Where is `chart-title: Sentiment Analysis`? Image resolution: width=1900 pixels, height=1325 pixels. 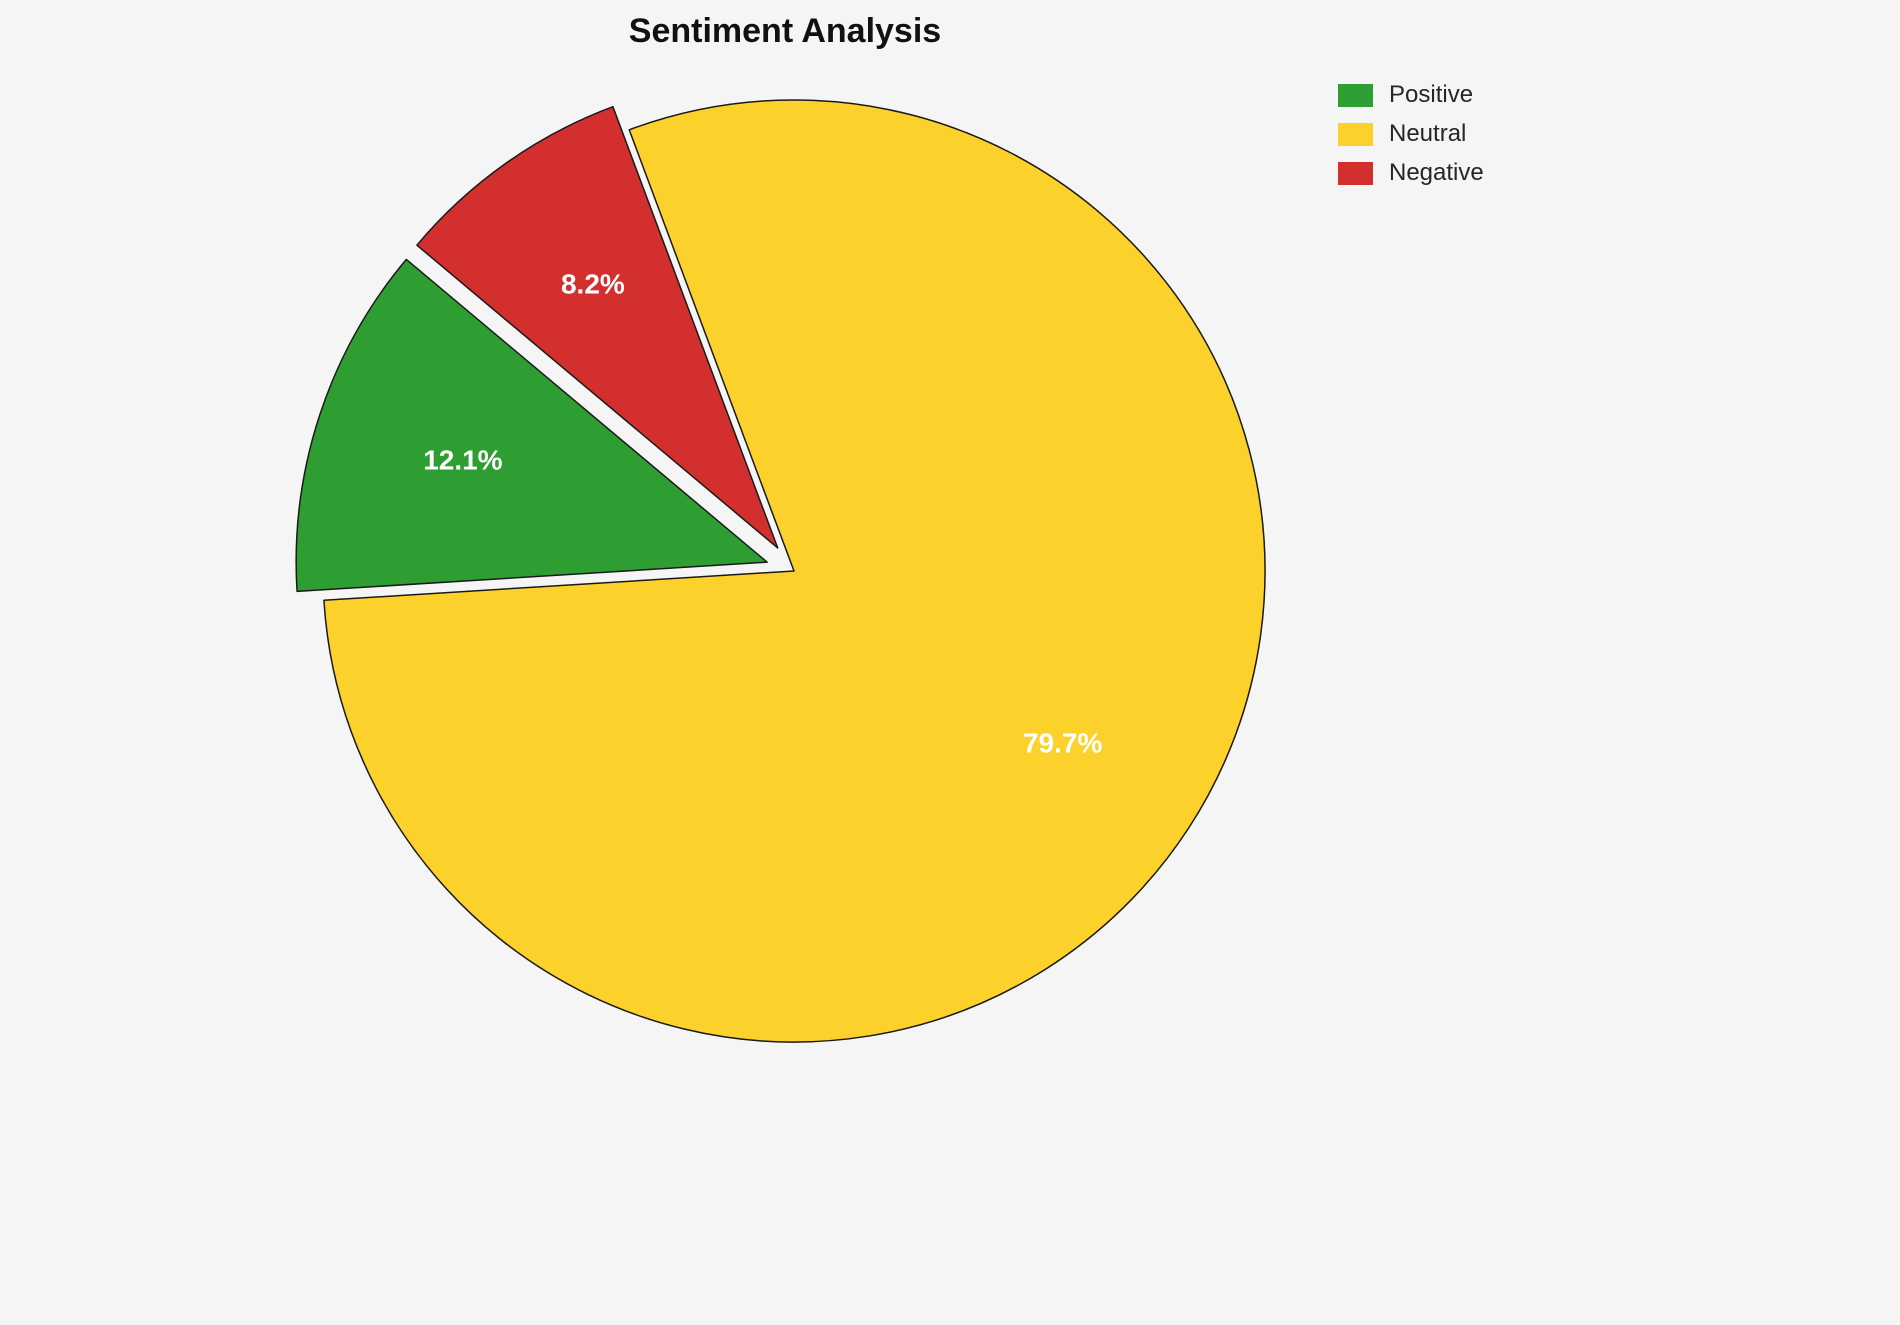
chart-title: Sentiment Analysis is located at coordinates (785, 31).